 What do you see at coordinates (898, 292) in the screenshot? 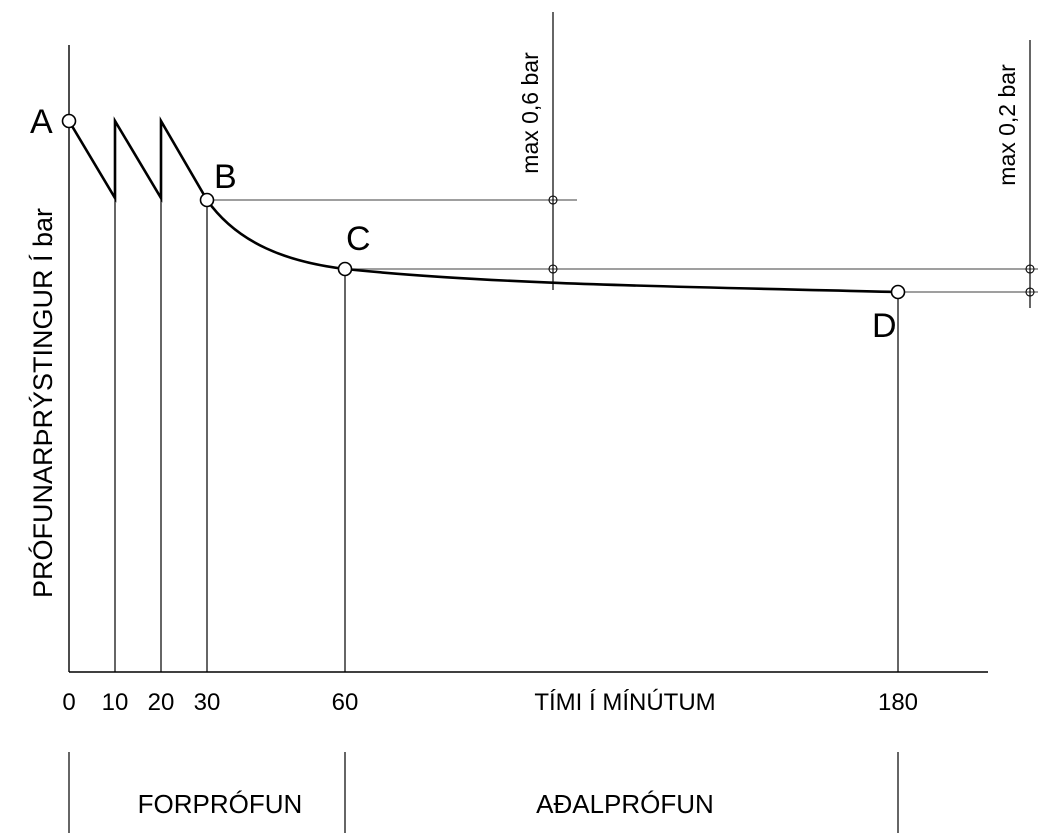
I see `point-d-marker` at bounding box center [898, 292].